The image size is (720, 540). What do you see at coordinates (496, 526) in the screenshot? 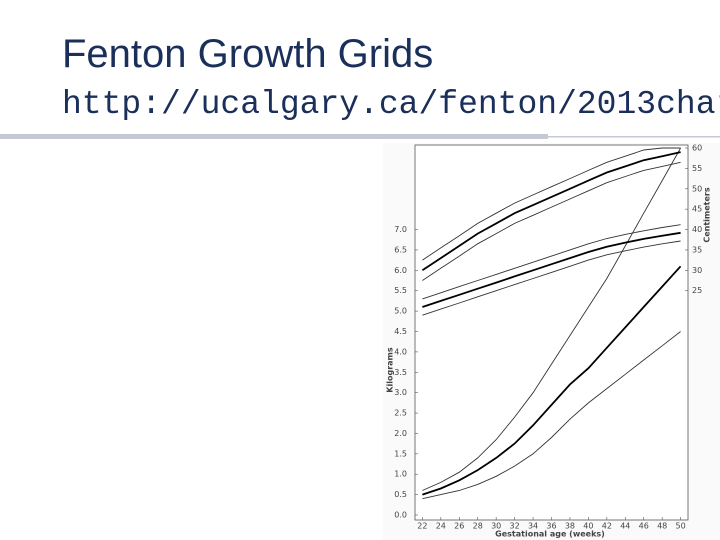
I see `x-tick-label: 30` at bounding box center [496, 526].